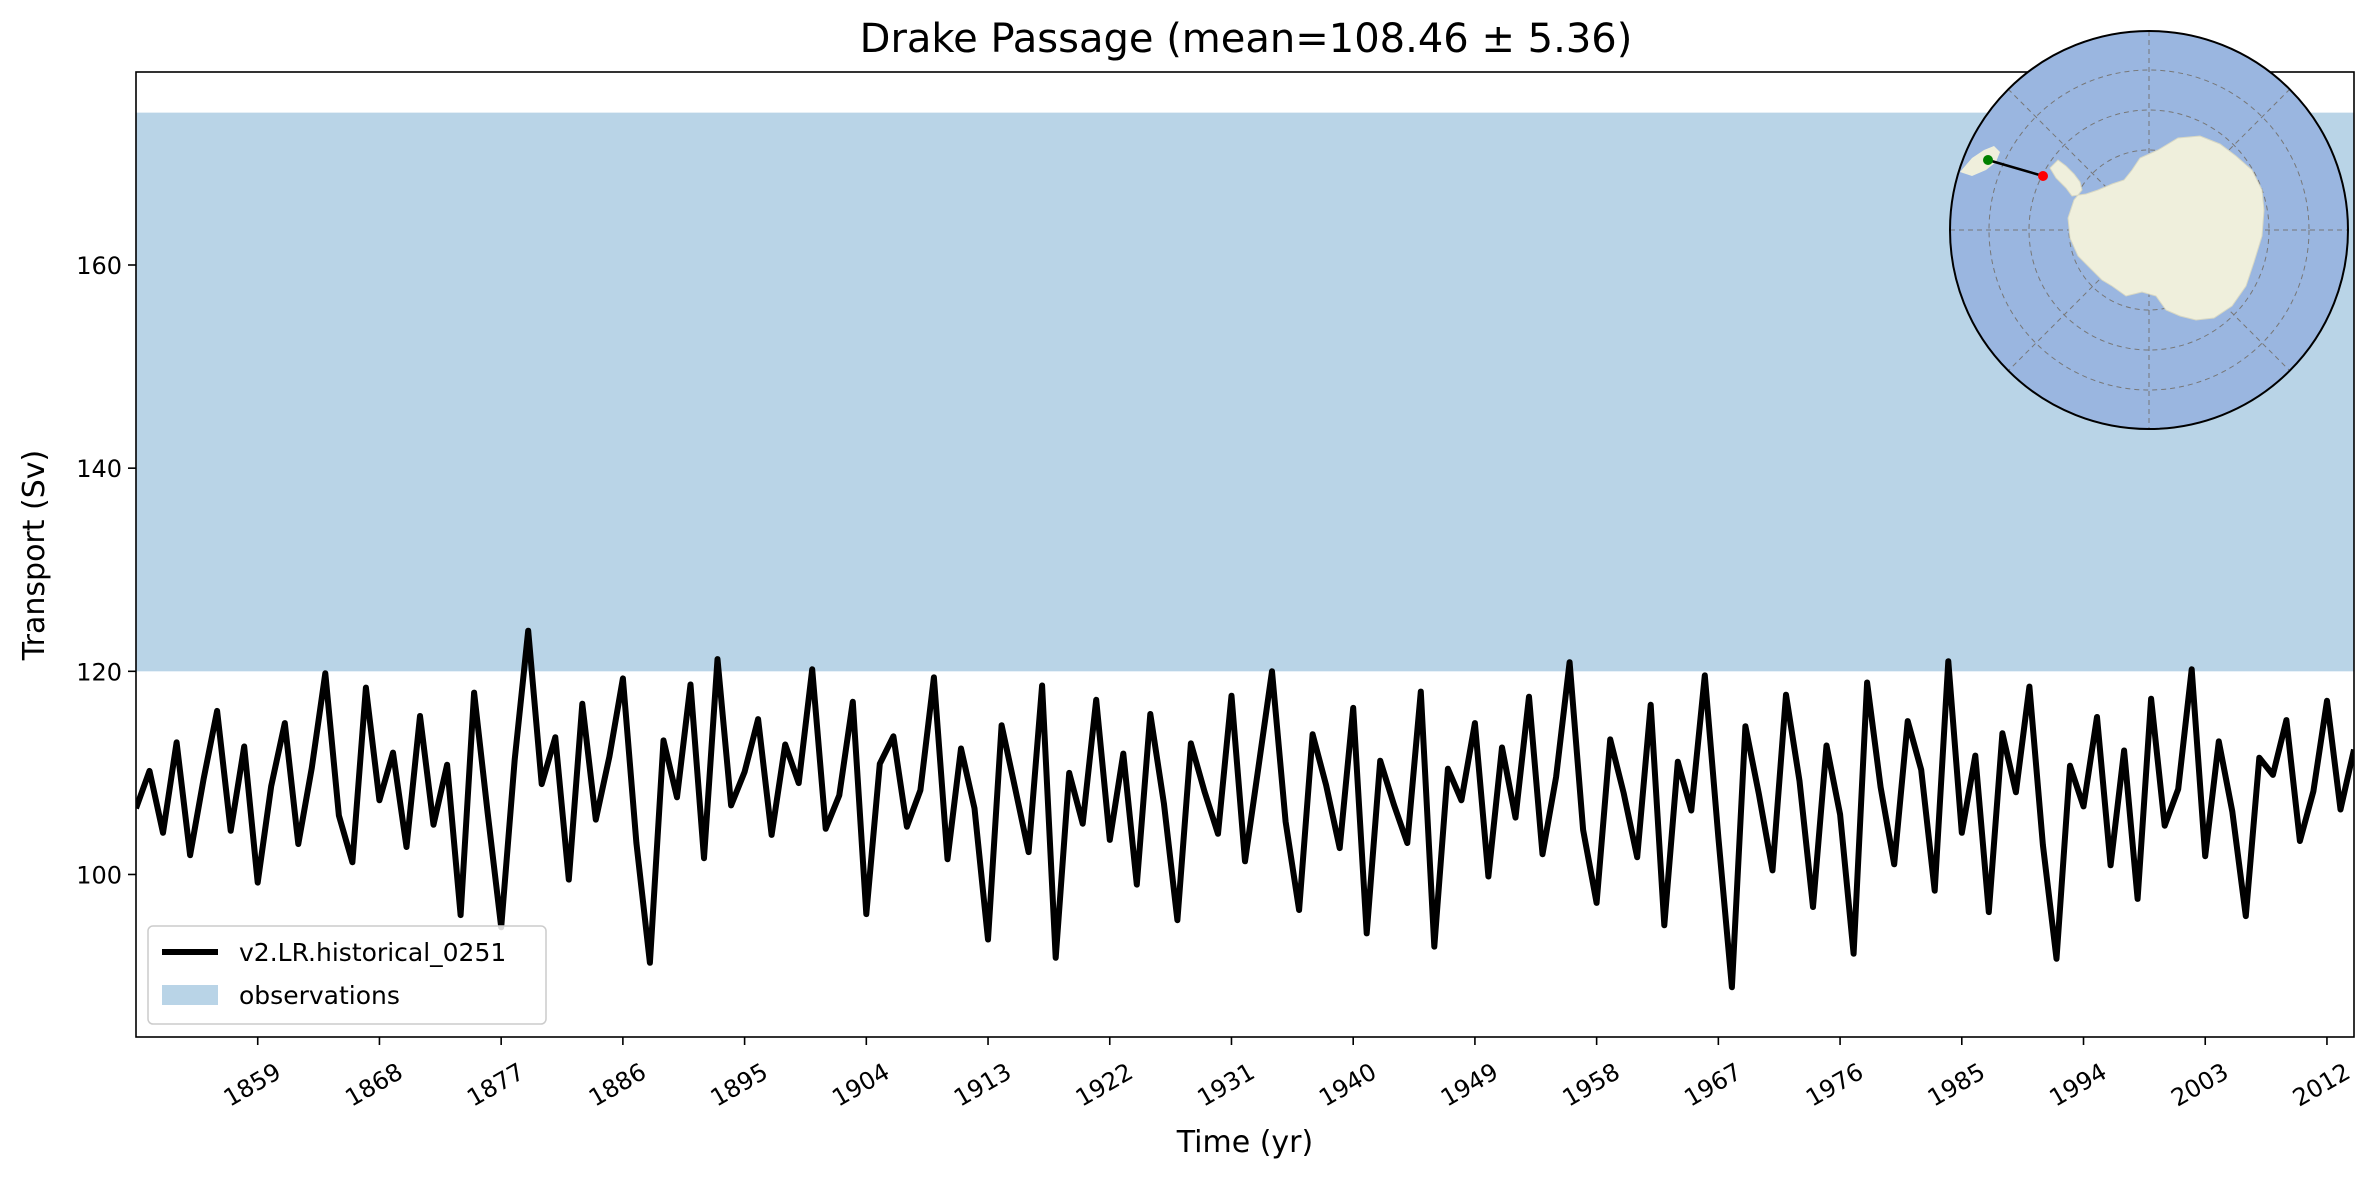  Describe the element at coordinates (1712, 1085) in the screenshot. I see `x-tick-label-1967: 1967` at that location.